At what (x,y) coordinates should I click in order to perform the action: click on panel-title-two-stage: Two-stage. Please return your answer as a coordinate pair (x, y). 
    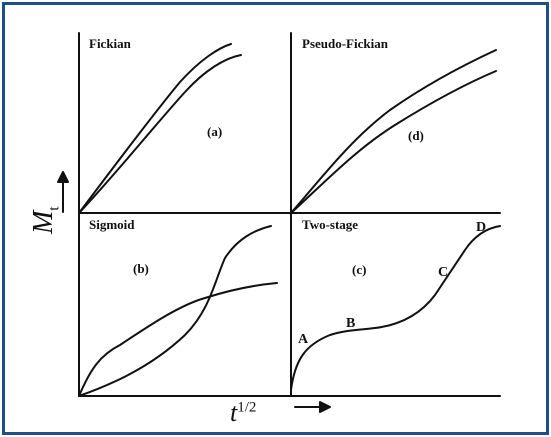
    Looking at the image, I should click on (330, 224).